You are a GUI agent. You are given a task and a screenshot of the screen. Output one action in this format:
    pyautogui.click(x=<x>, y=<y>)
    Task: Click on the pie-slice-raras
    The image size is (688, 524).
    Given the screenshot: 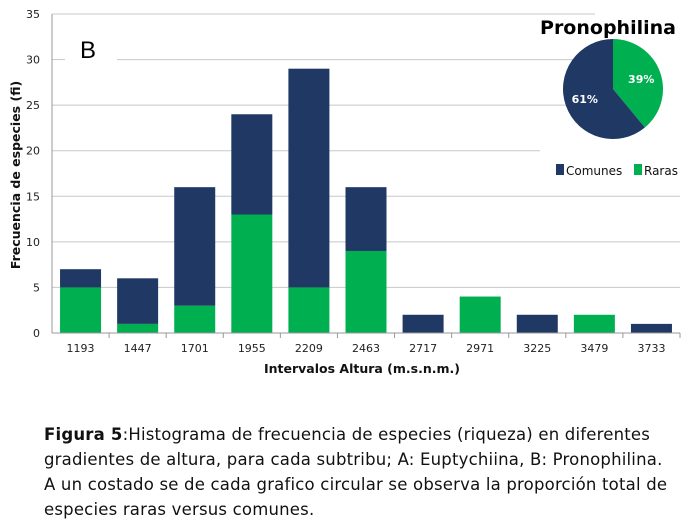 What is the action you would take?
    pyautogui.click(x=638, y=83)
    